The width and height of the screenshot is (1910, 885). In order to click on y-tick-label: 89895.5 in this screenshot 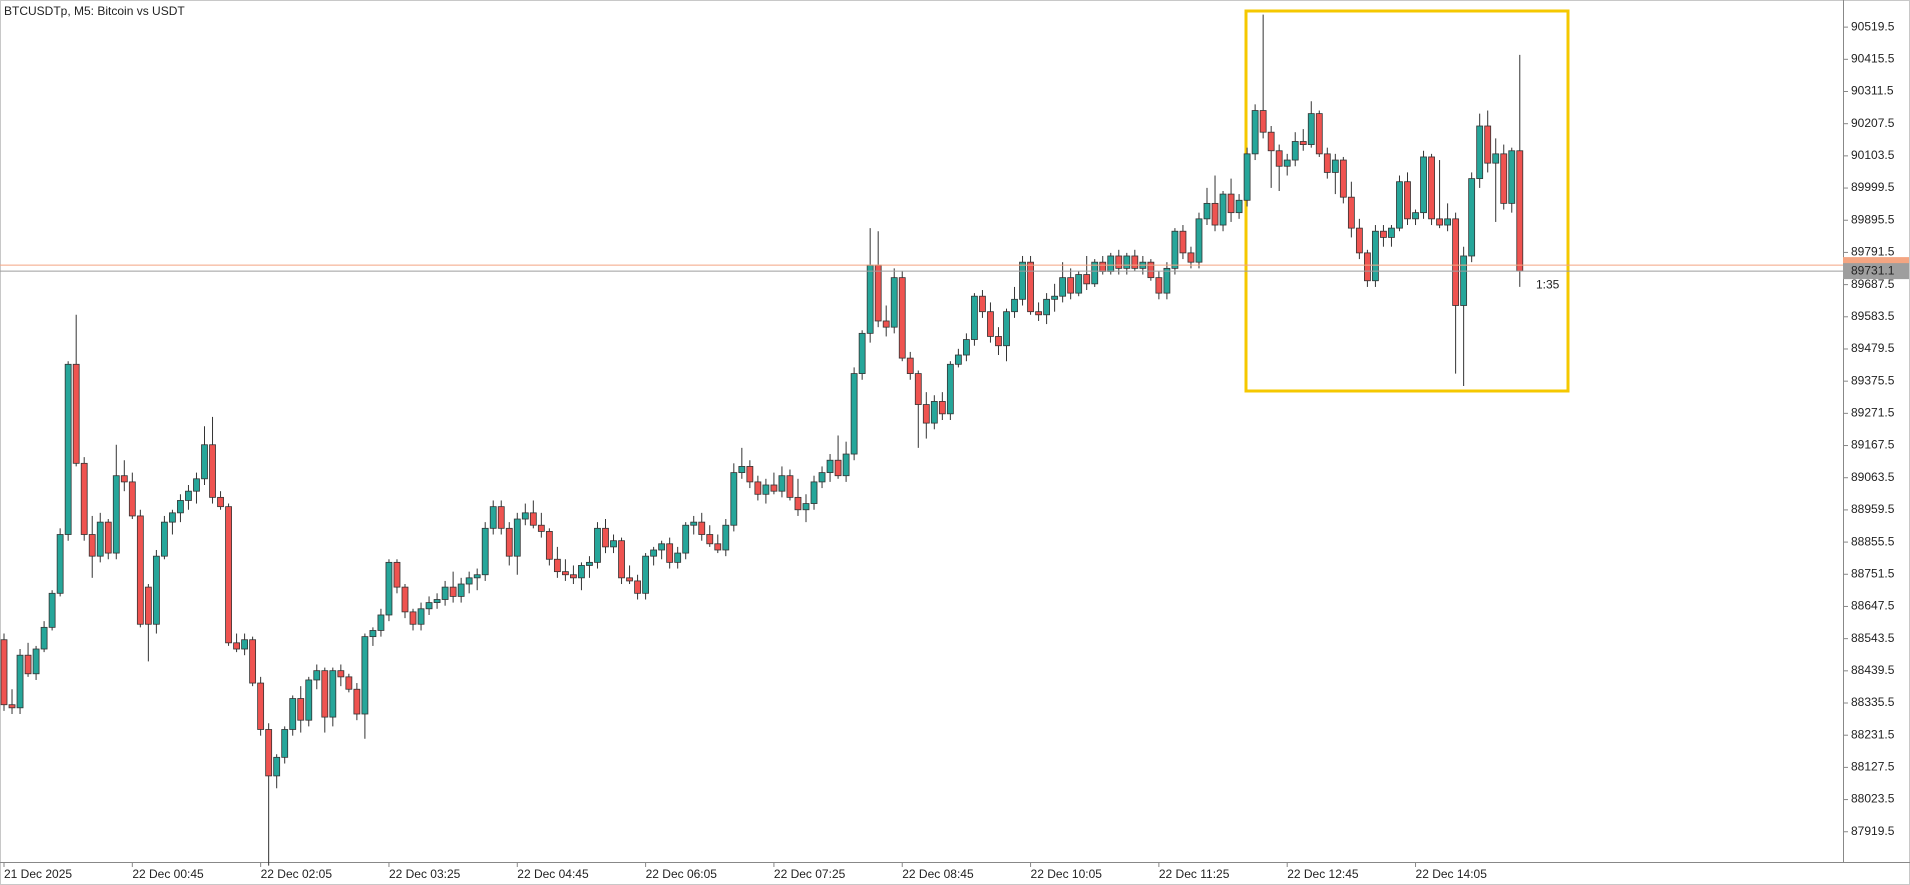, I will do `click(1873, 219)`.